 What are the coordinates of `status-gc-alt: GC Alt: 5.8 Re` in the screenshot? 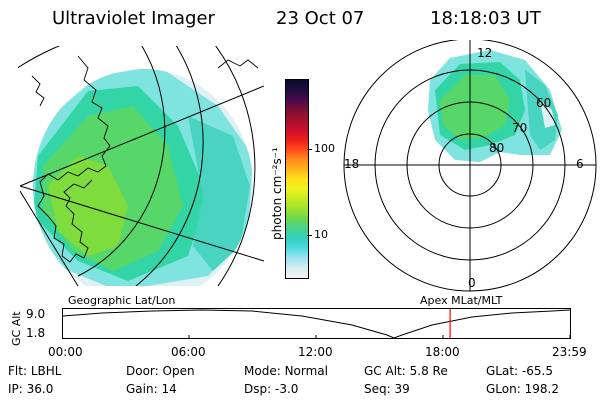 It's located at (406, 371).